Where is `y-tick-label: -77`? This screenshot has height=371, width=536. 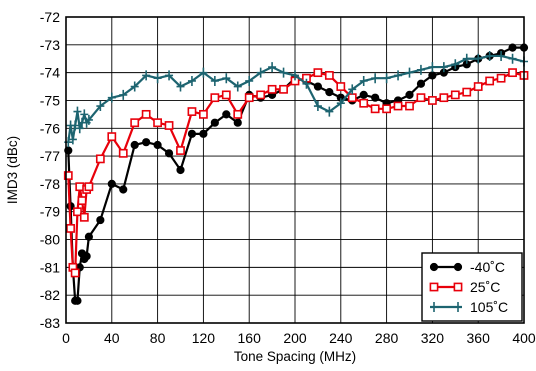 y-tick-label: -77 is located at coordinates (50, 156).